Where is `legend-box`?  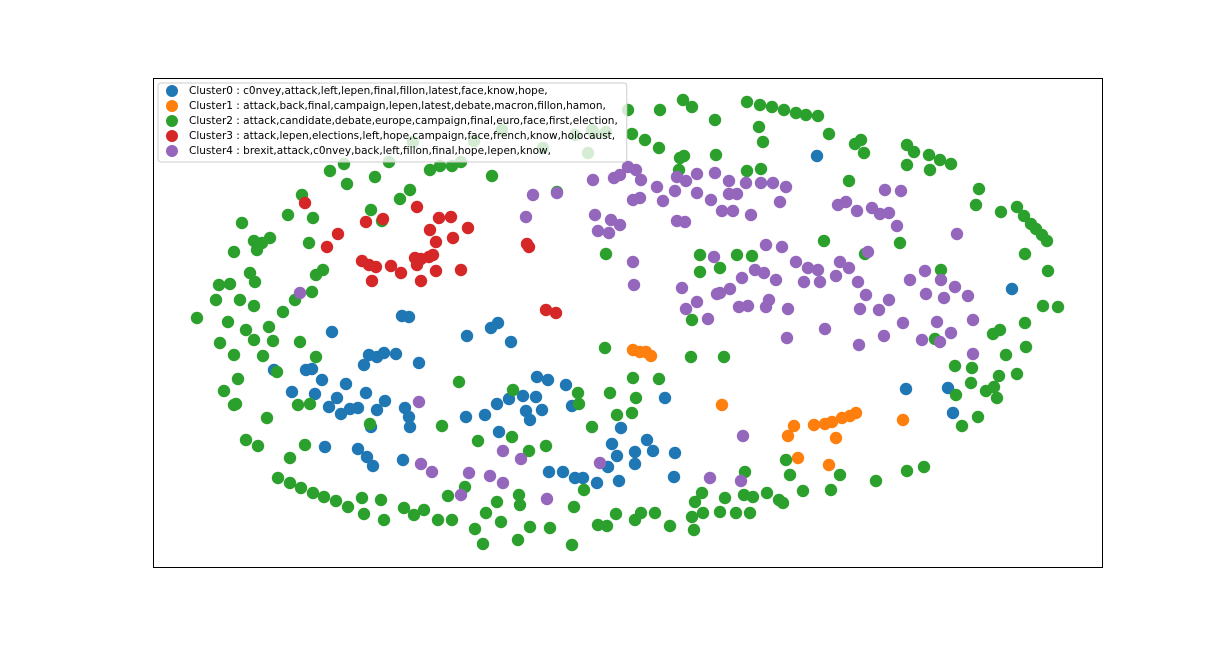
legend-box is located at coordinates (392, 122).